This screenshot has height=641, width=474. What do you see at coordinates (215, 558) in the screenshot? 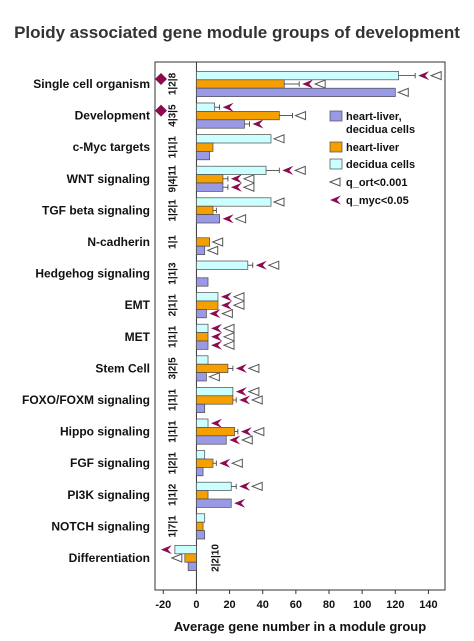
I see `category-code: 2|2|10` at bounding box center [215, 558].